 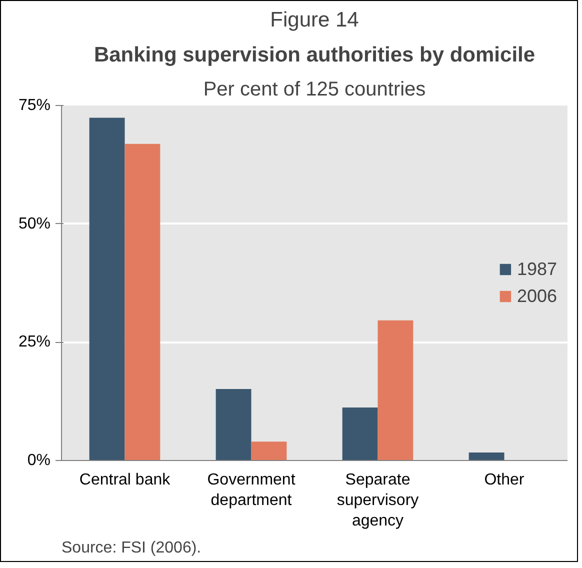 I want to click on source-note: Source: FSI (2006)., so click(x=132, y=548).